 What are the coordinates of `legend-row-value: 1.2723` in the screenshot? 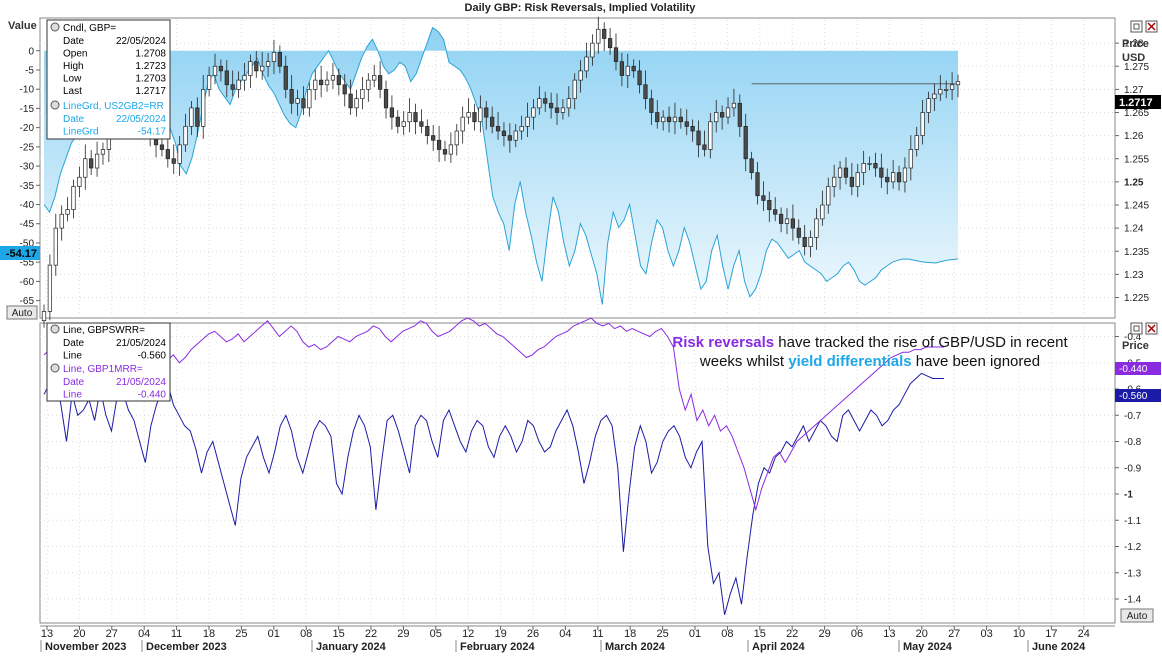 It's located at (150, 66).